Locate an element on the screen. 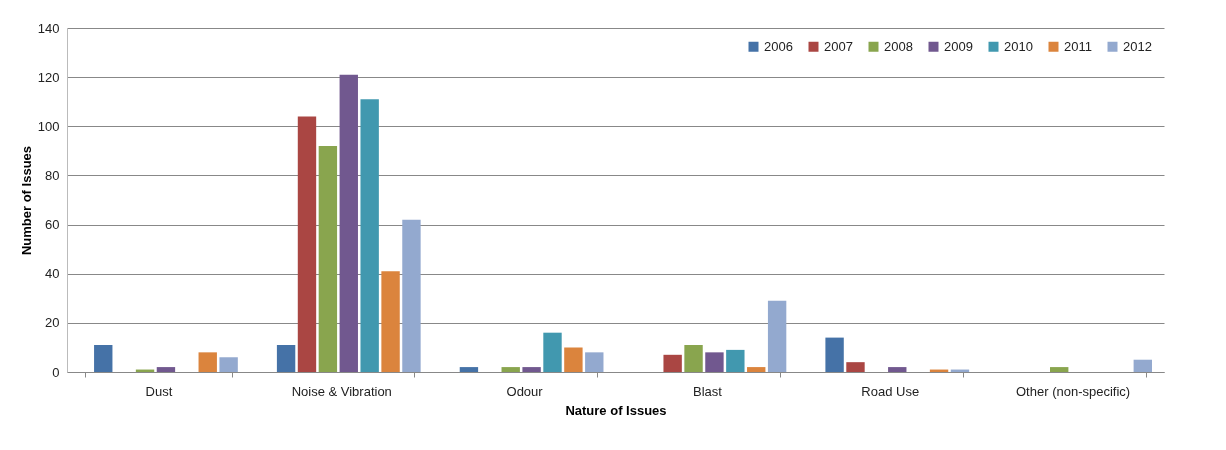 Image resolution: width=1226 pixels, height=450 pixels. y-tick-label: 60 is located at coordinates (52, 225).